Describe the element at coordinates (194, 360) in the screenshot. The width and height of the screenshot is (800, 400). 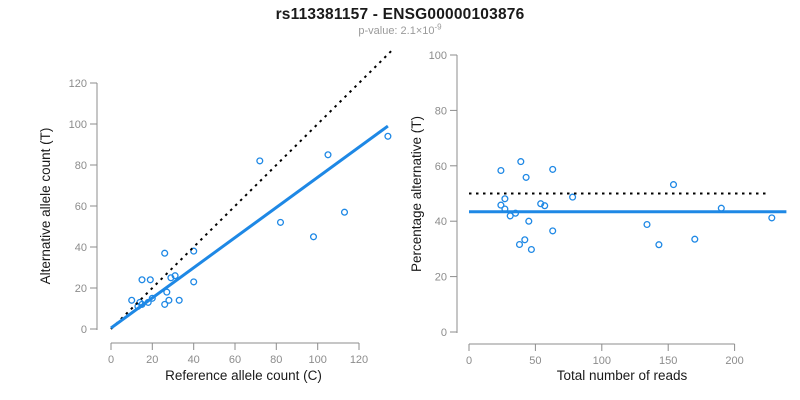
I see `x-tick-label: 40` at that location.